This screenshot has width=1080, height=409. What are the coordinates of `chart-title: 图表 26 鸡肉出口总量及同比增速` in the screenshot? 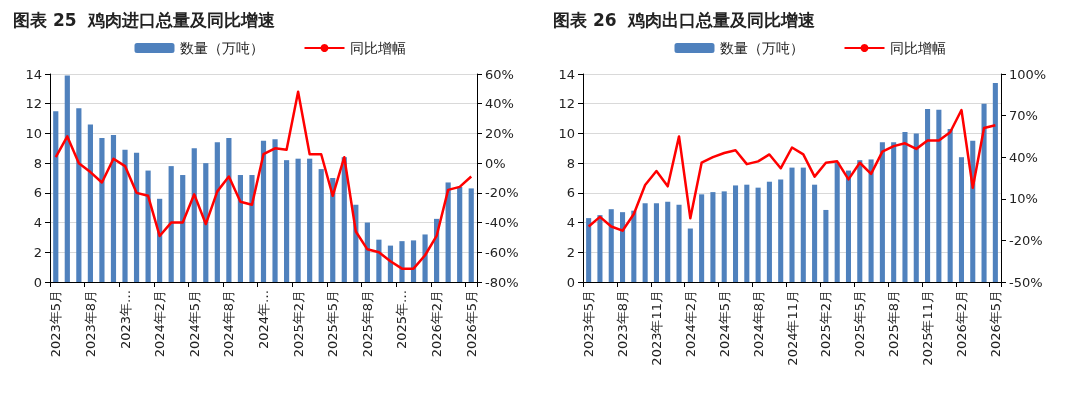 It's located at (684, 19).